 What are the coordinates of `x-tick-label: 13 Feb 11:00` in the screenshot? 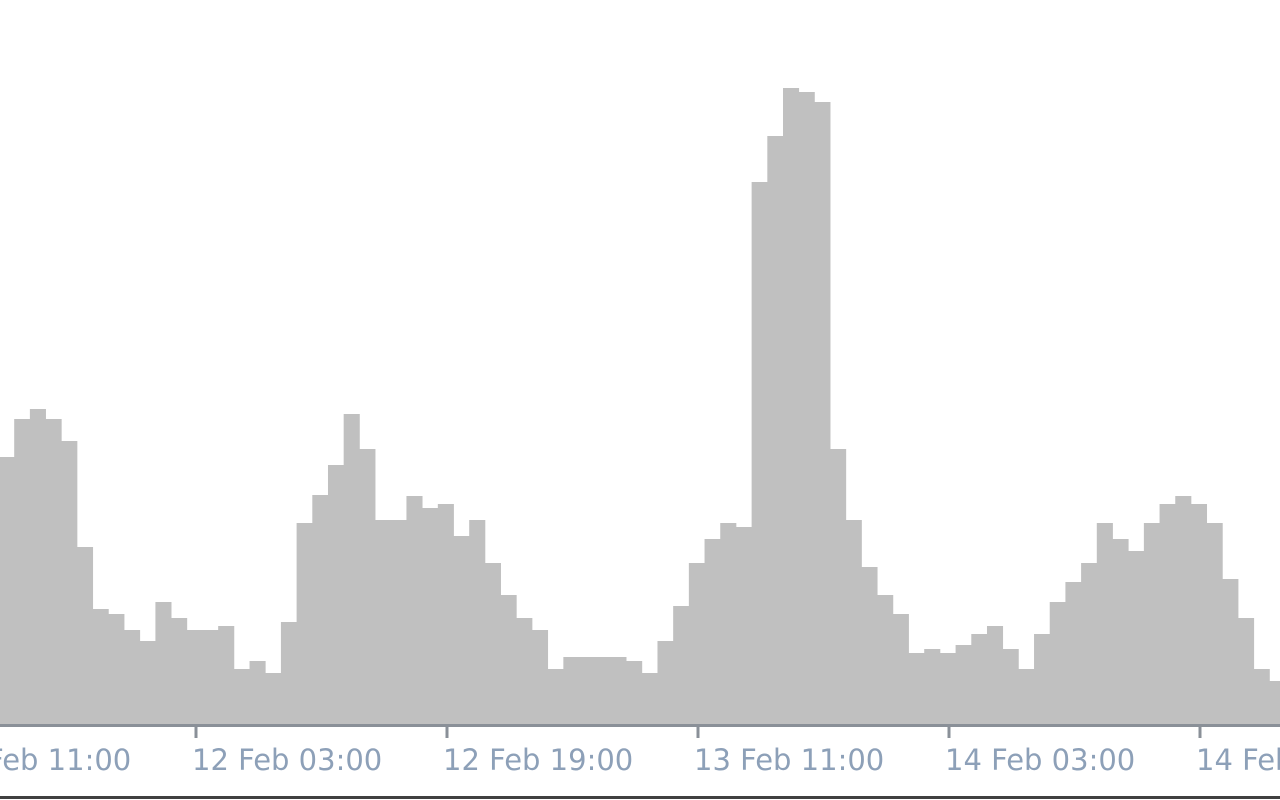 It's located at (789, 760).